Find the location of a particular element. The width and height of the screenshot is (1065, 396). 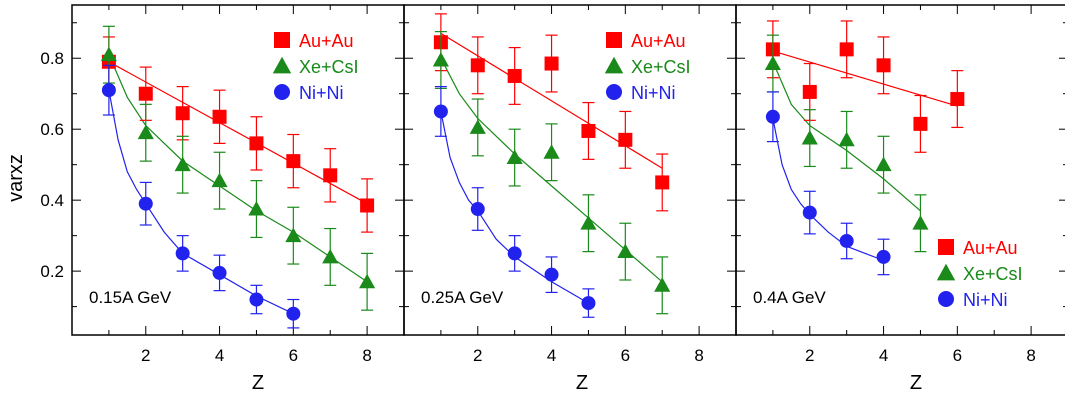

y-tick-label: 0.4 is located at coordinates (52, 200).